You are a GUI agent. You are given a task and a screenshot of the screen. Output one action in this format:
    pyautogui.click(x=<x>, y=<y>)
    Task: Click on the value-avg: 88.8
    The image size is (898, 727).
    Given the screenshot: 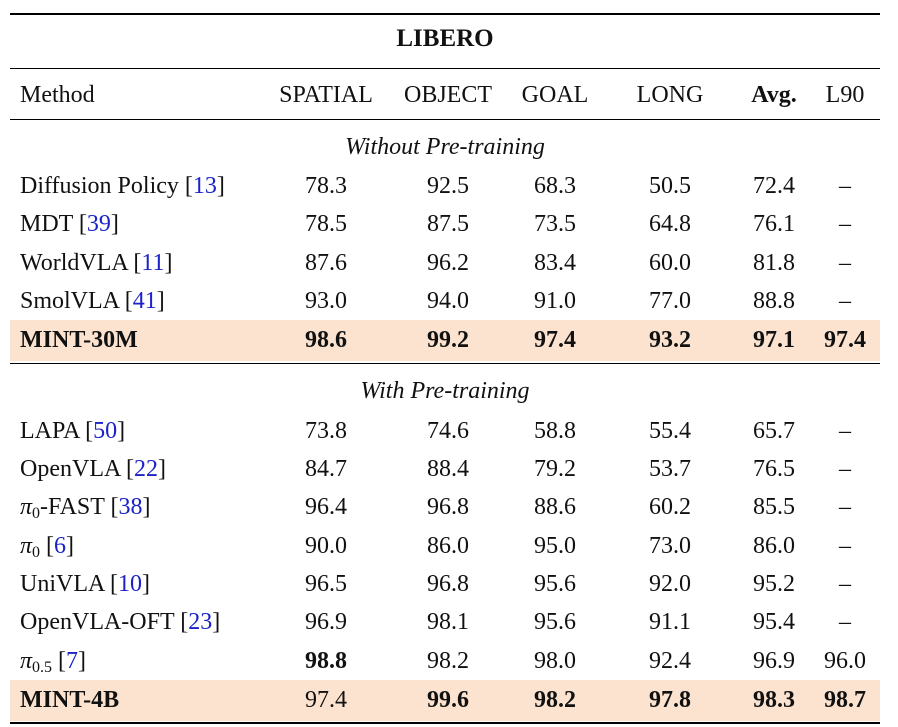 What is the action you would take?
    pyautogui.click(x=774, y=301)
    